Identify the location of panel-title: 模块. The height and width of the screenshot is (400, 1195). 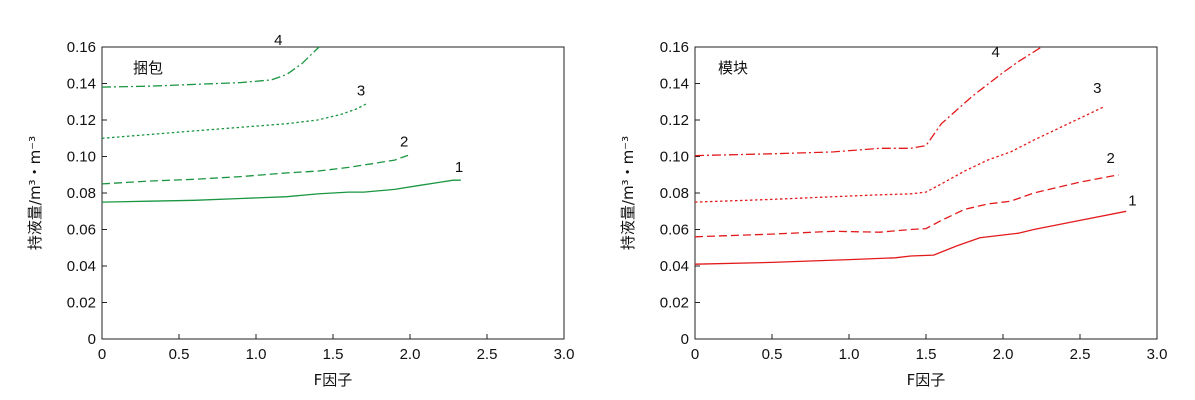
(733, 68).